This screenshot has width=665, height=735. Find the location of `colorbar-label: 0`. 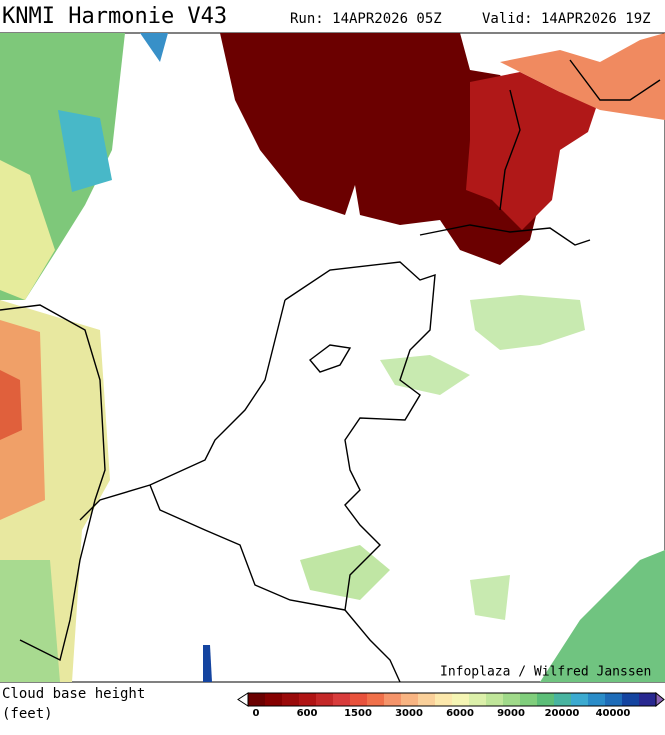

colorbar-label: 0 is located at coordinates (256, 713).